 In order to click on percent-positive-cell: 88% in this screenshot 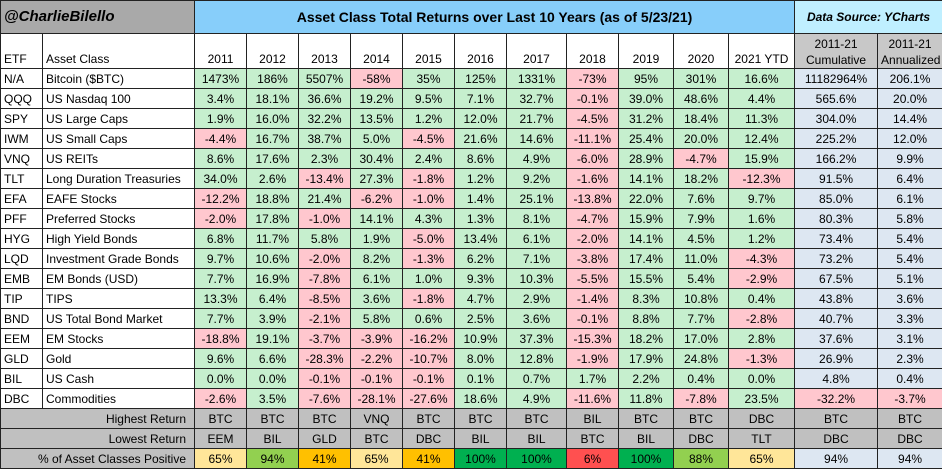, I will do `click(701, 458)`.